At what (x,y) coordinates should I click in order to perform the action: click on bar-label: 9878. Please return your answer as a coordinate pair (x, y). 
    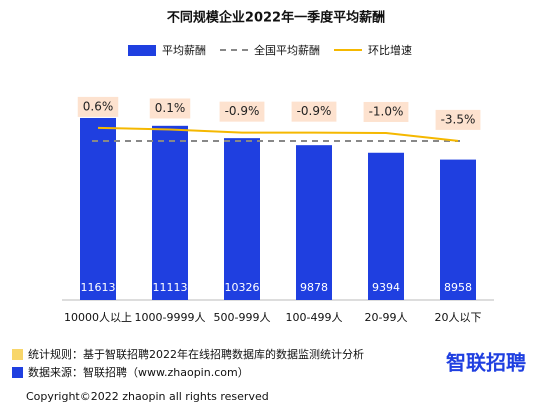
    Looking at the image, I should click on (314, 287).